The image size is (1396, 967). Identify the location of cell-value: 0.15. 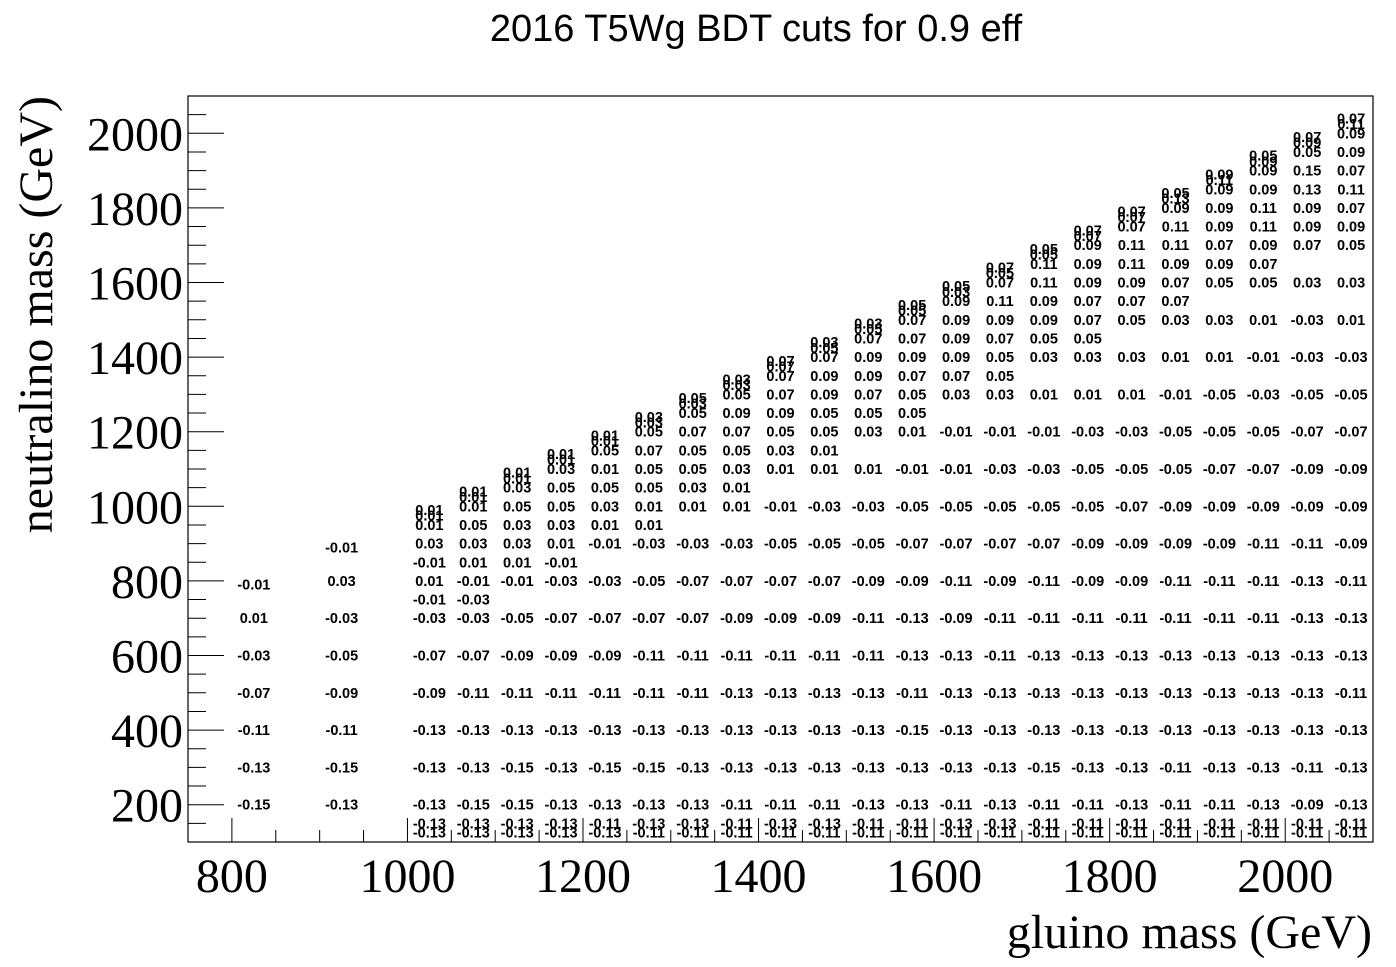
(1307, 172).